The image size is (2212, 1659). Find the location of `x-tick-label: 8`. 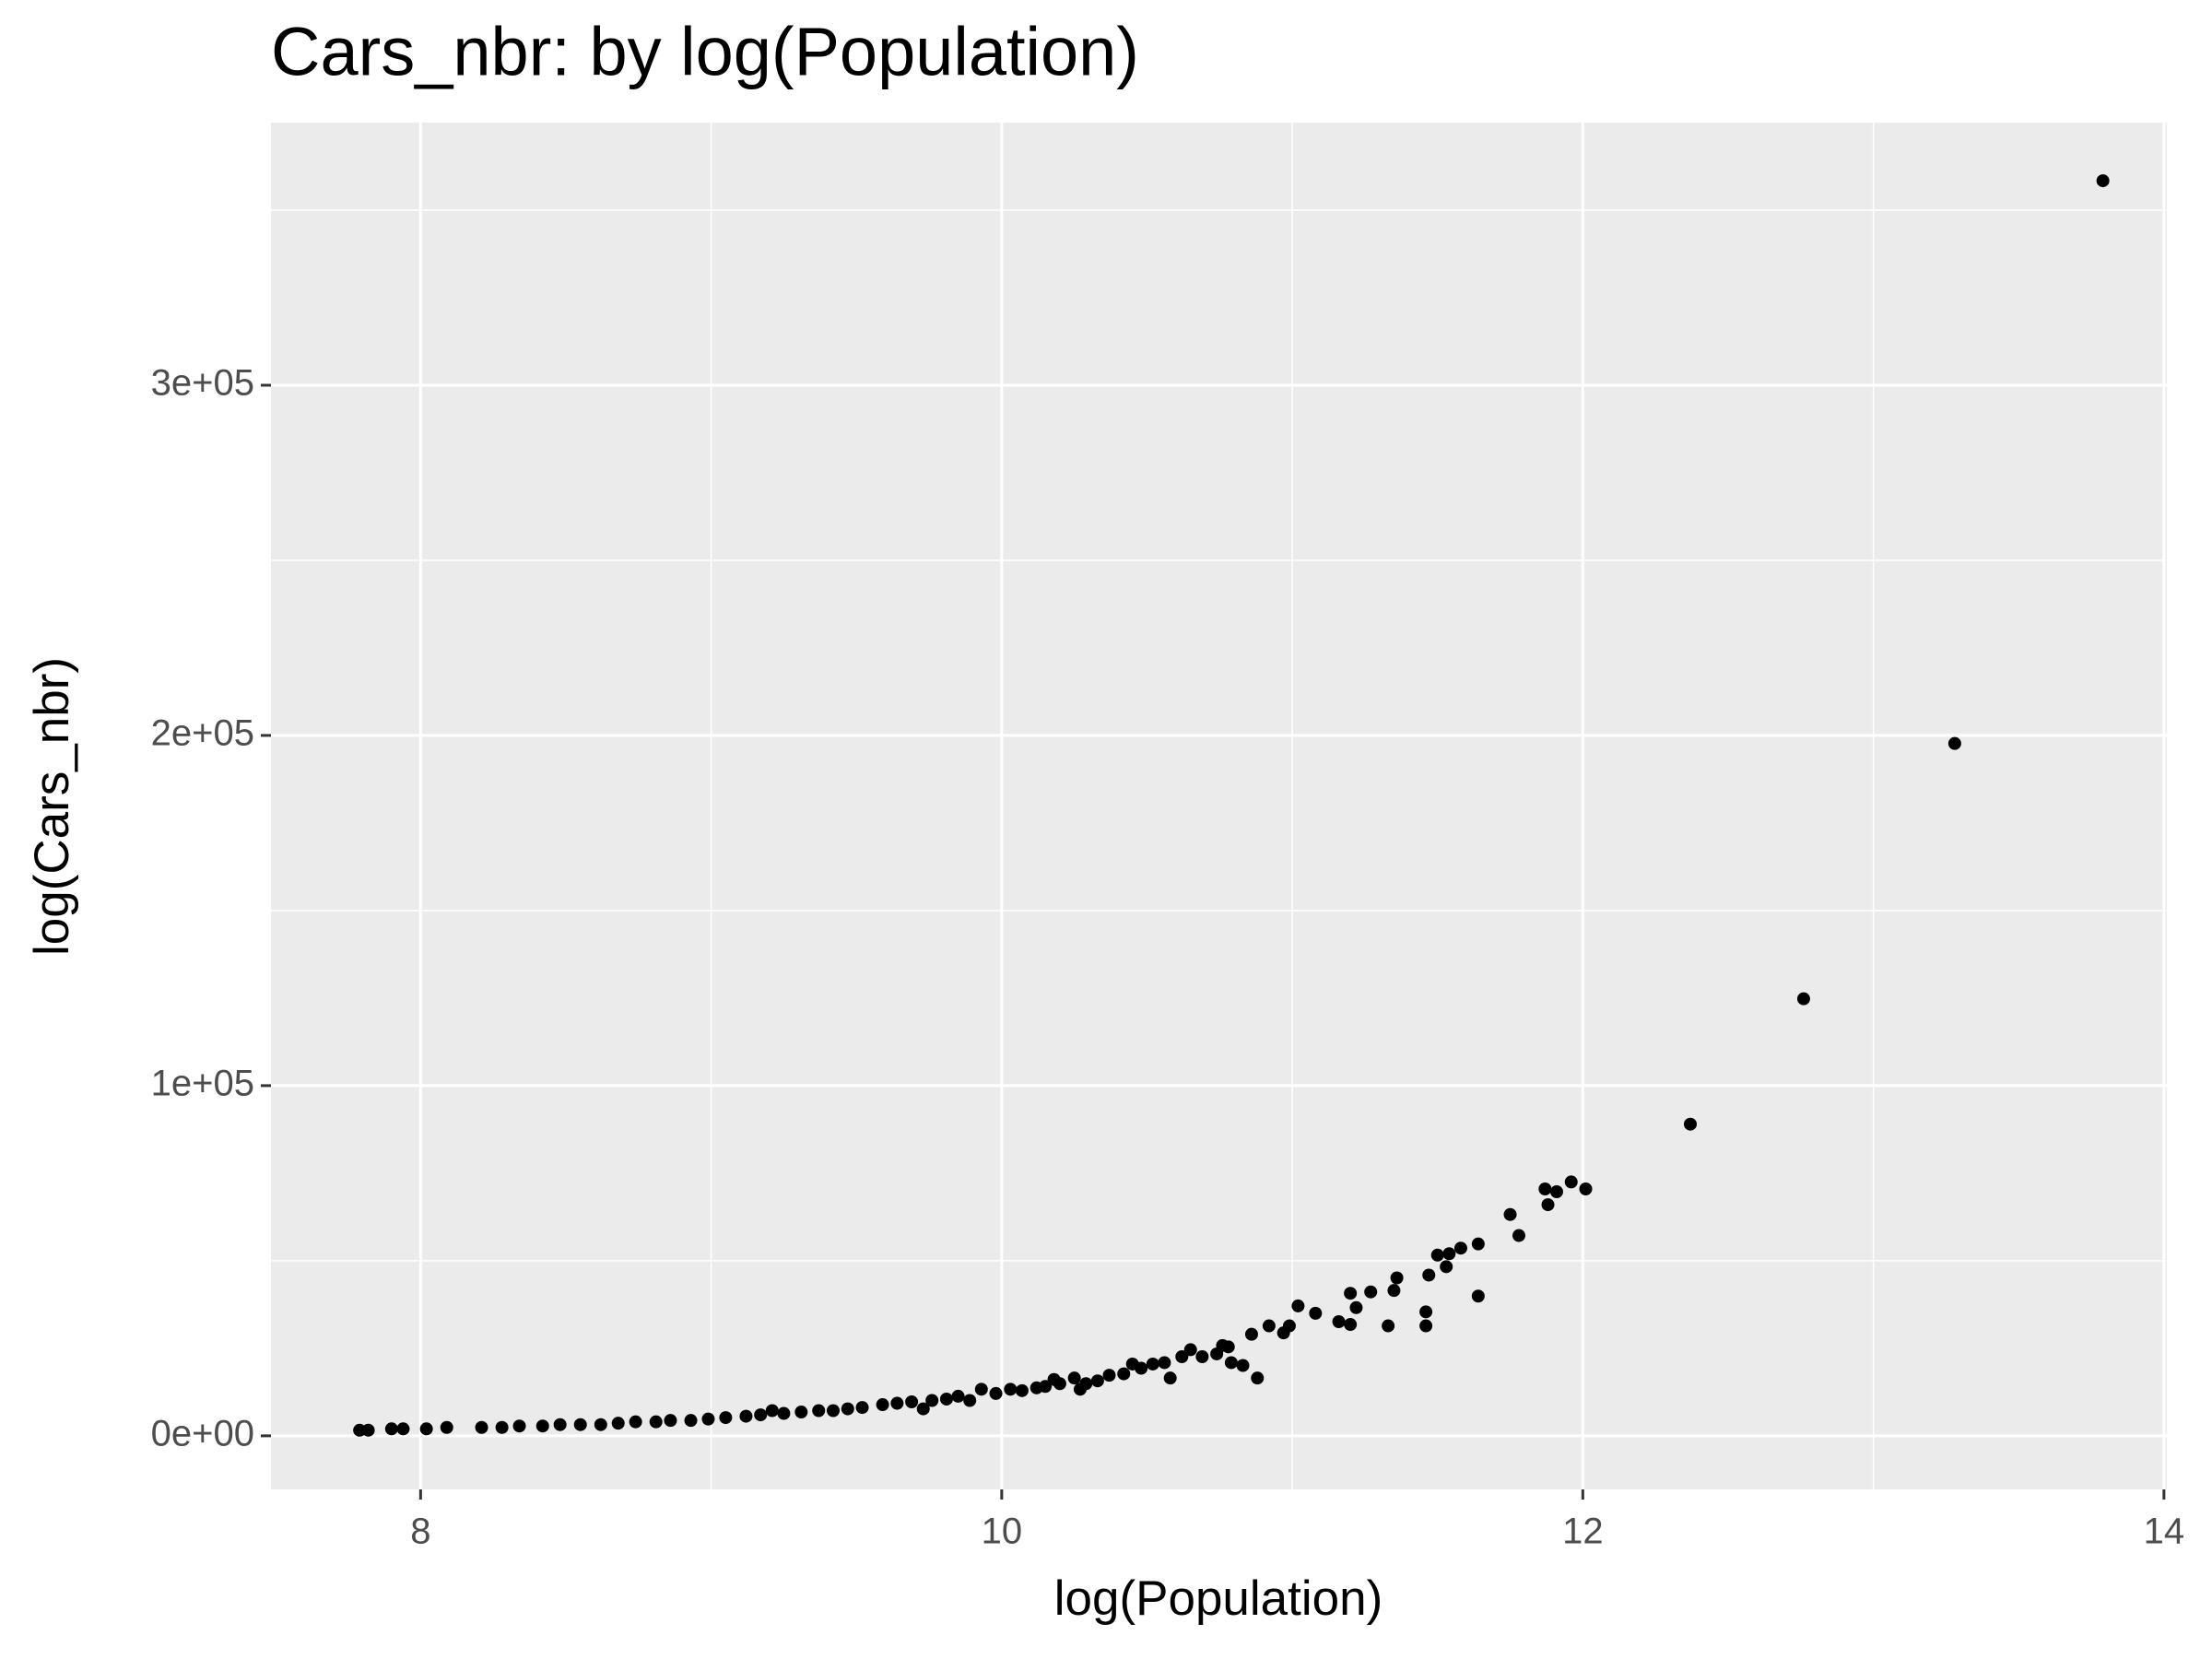

x-tick-label: 8 is located at coordinates (420, 1532).